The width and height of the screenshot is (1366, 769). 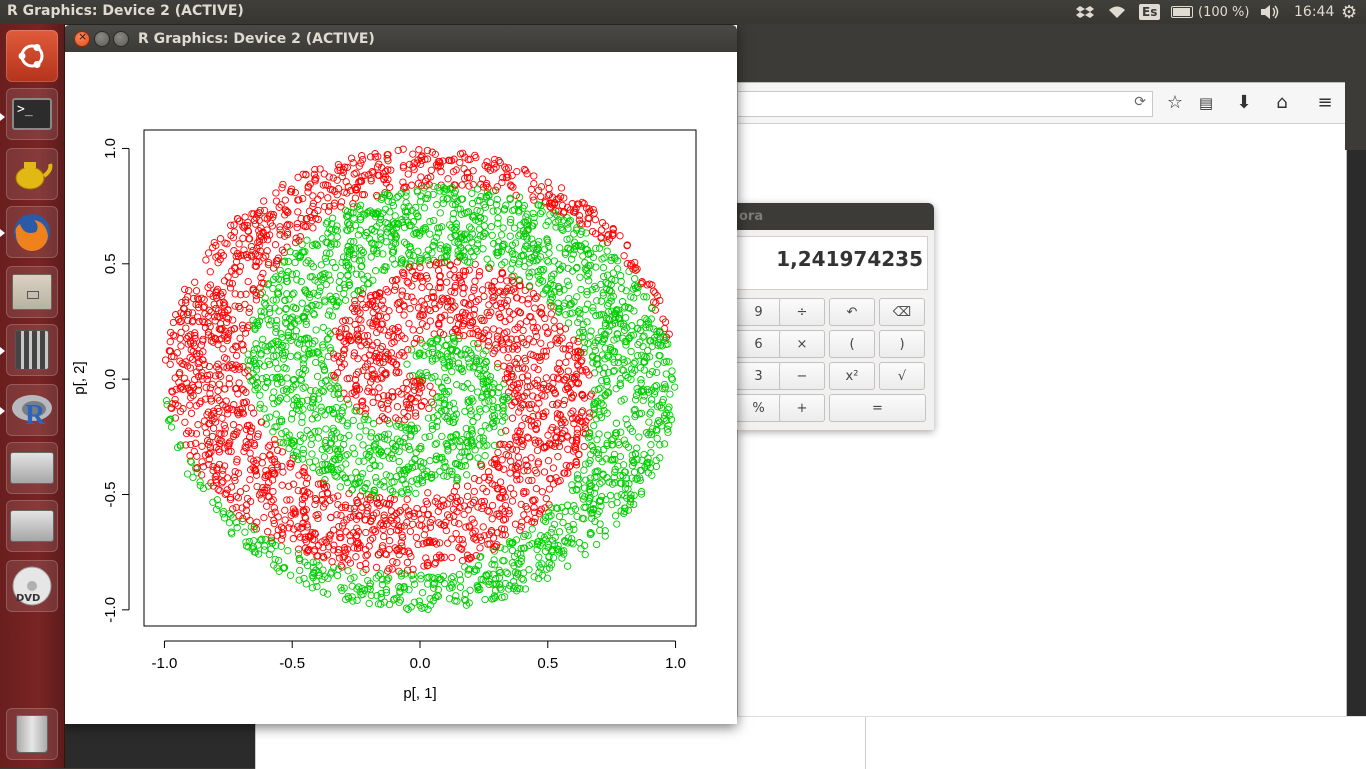 What do you see at coordinates (32, 410) in the screenshot?
I see `r-icon: R` at bounding box center [32, 410].